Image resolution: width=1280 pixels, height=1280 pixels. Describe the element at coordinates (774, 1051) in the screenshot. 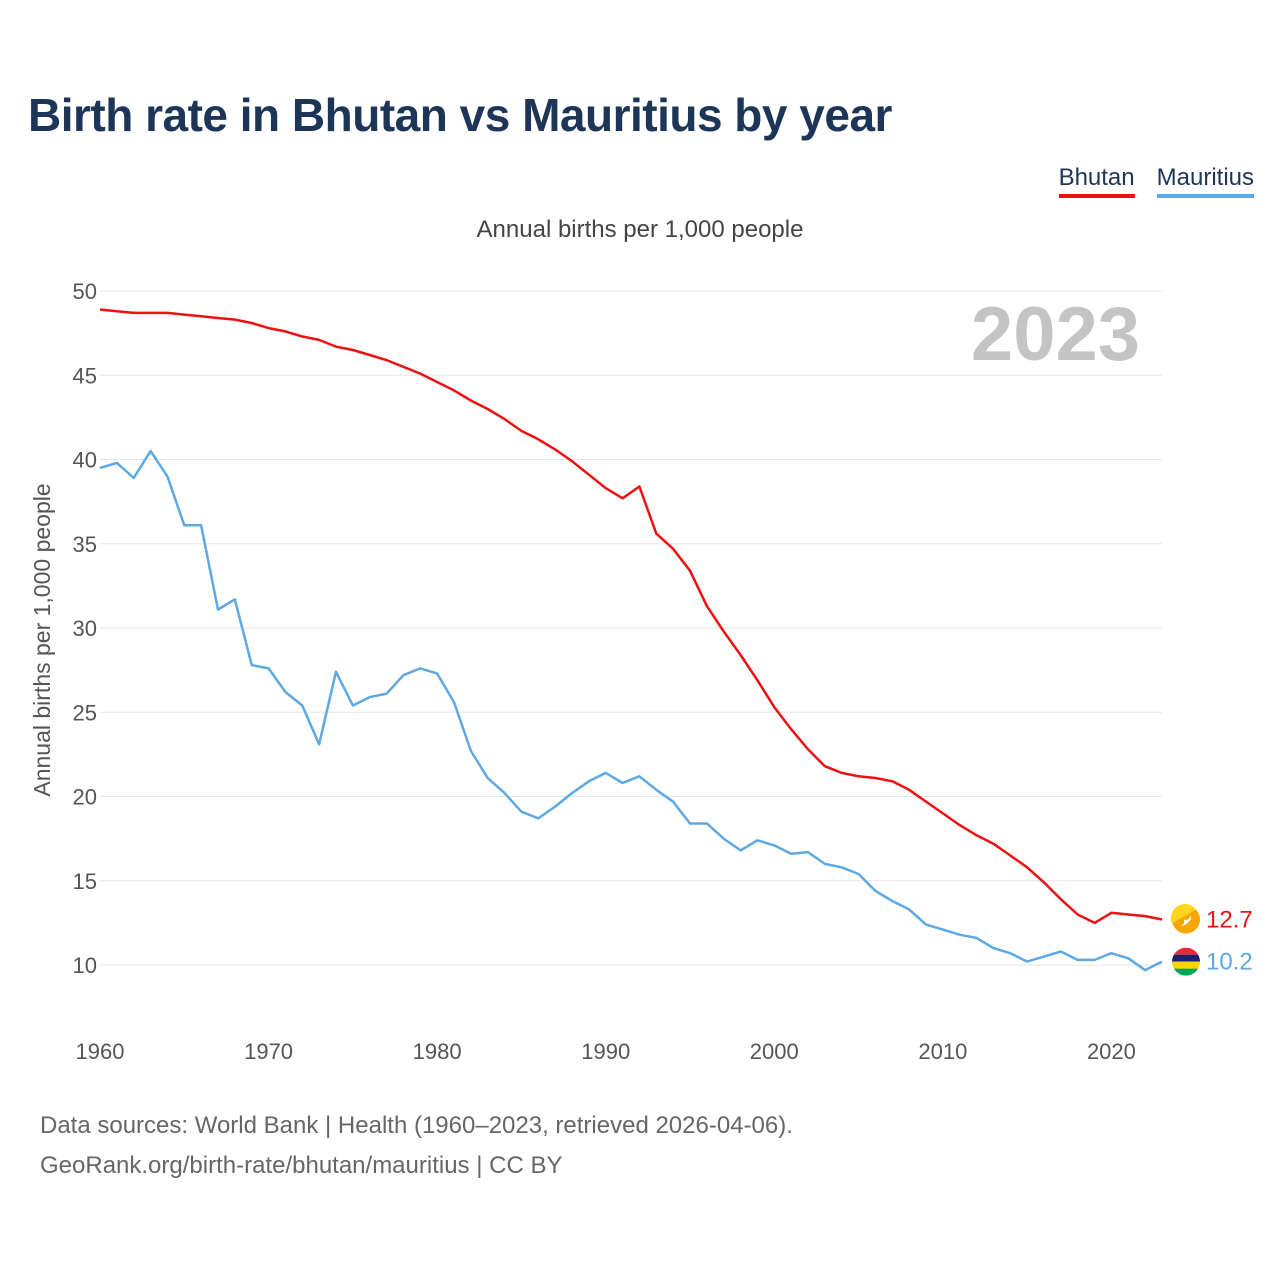

I see `x-tick-label: 2000` at that location.